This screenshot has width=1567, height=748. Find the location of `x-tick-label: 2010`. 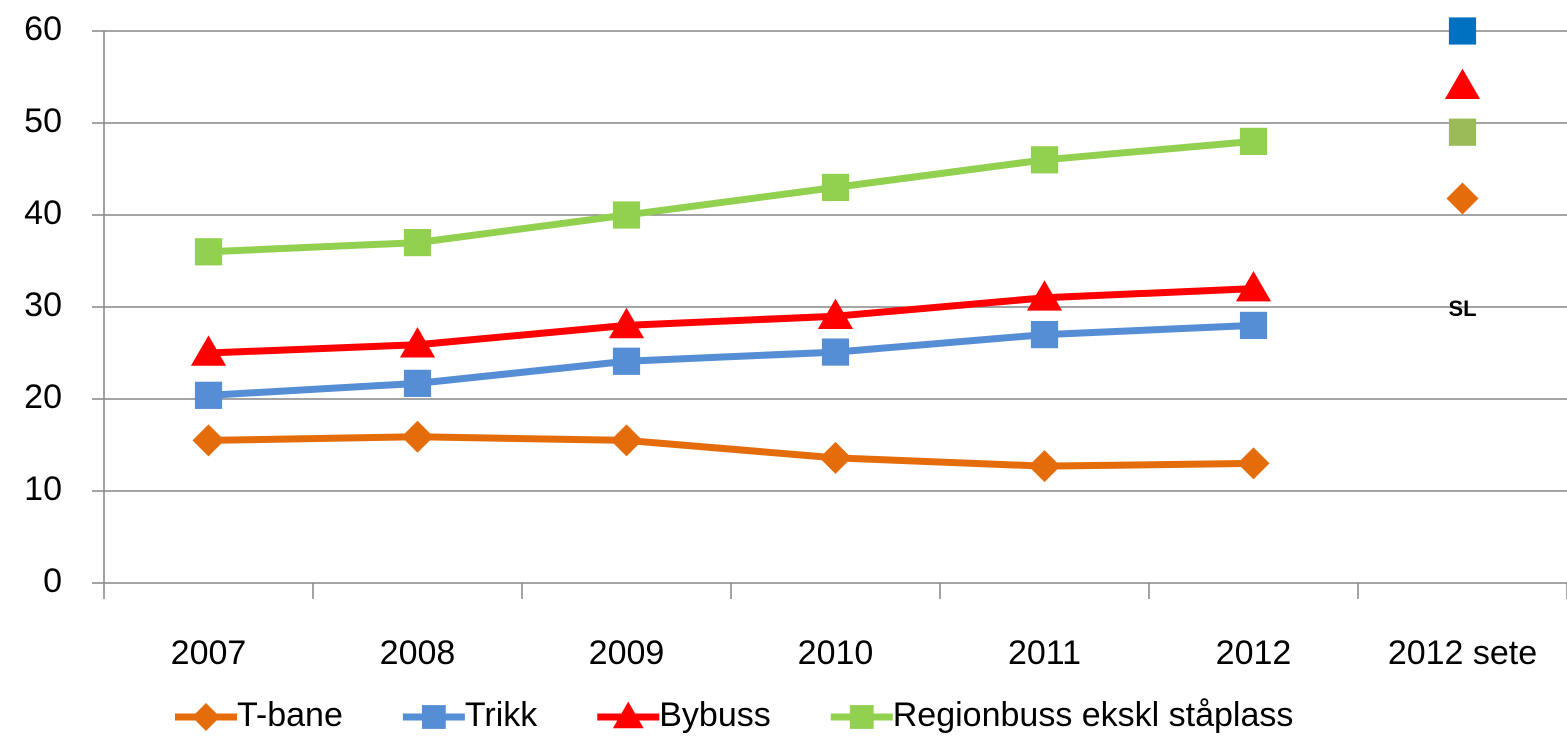

x-tick-label: 2010 is located at coordinates (836, 653).